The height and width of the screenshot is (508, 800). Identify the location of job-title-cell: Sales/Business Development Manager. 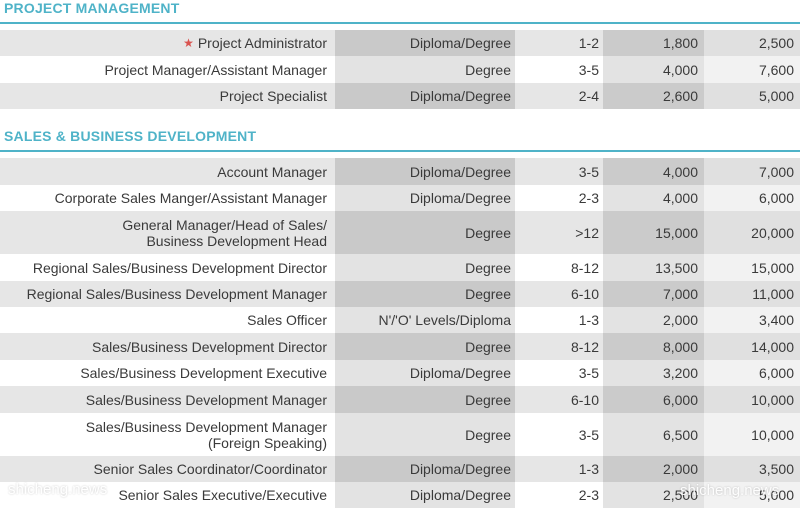
(167, 399).